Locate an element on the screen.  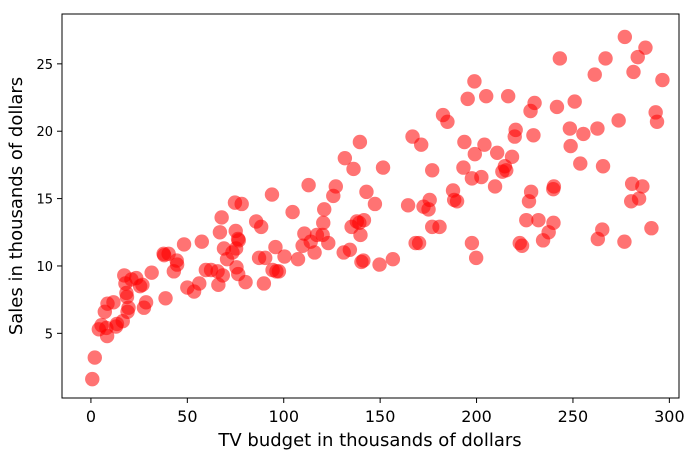
y-tick-label: 20 is located at coordinates (44, 132).